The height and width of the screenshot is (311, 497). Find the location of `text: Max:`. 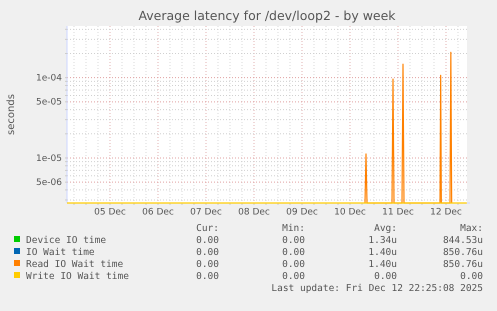

text: Max: is located at coordinates (471, 228).